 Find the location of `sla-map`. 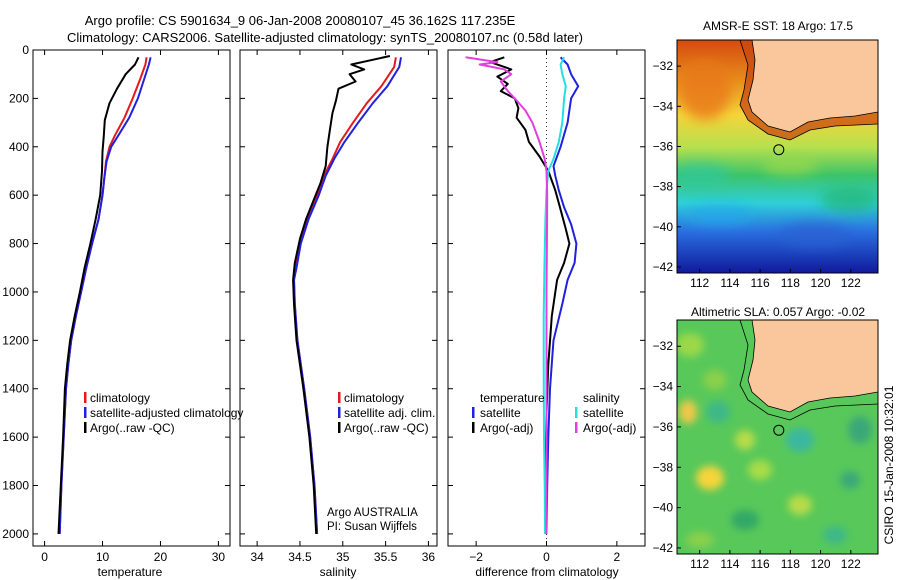

sla-map is located at coordinates (777, 437).